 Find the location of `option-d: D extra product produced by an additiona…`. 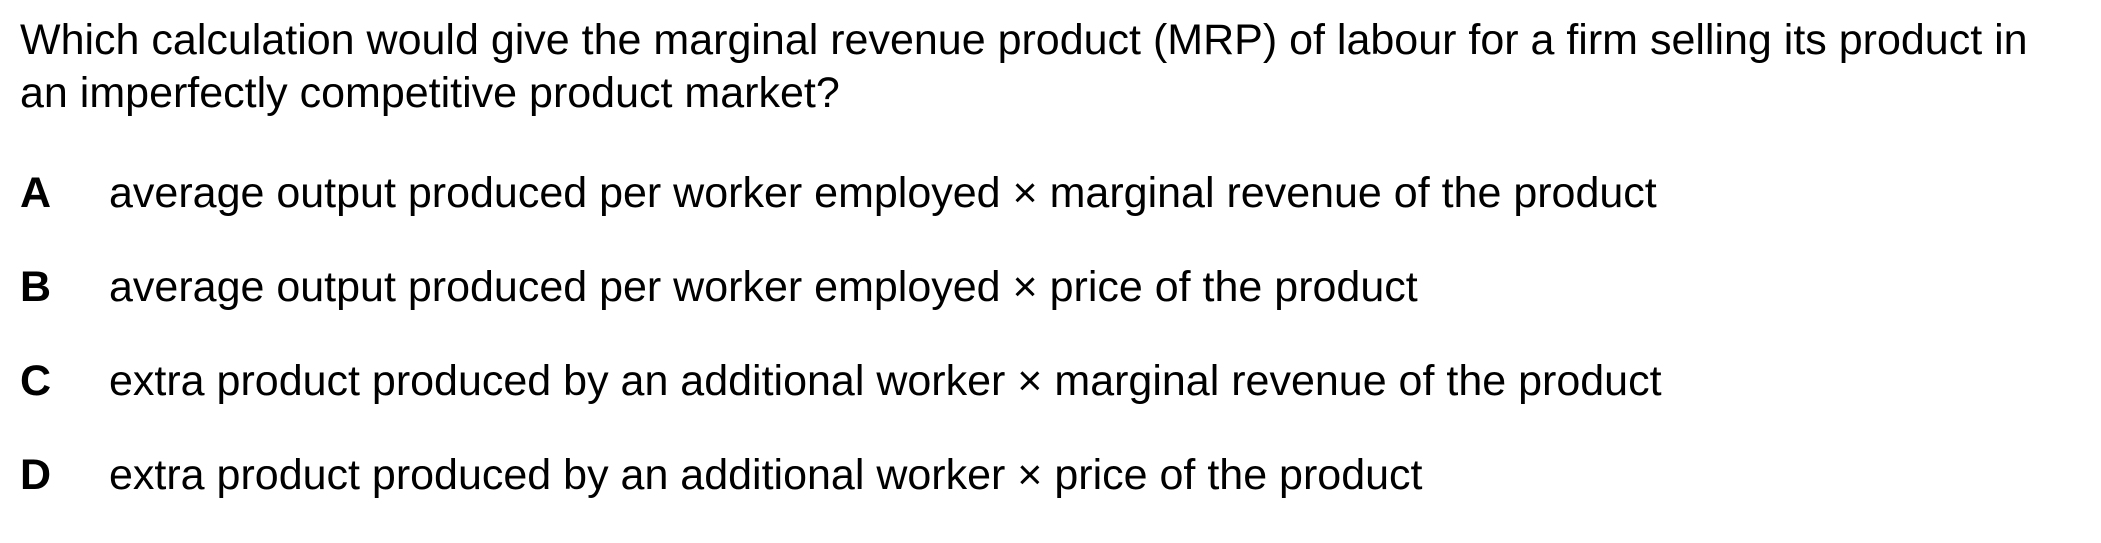

option-d: D extra product produced by an additiona… is located at coordinates (841, 496).